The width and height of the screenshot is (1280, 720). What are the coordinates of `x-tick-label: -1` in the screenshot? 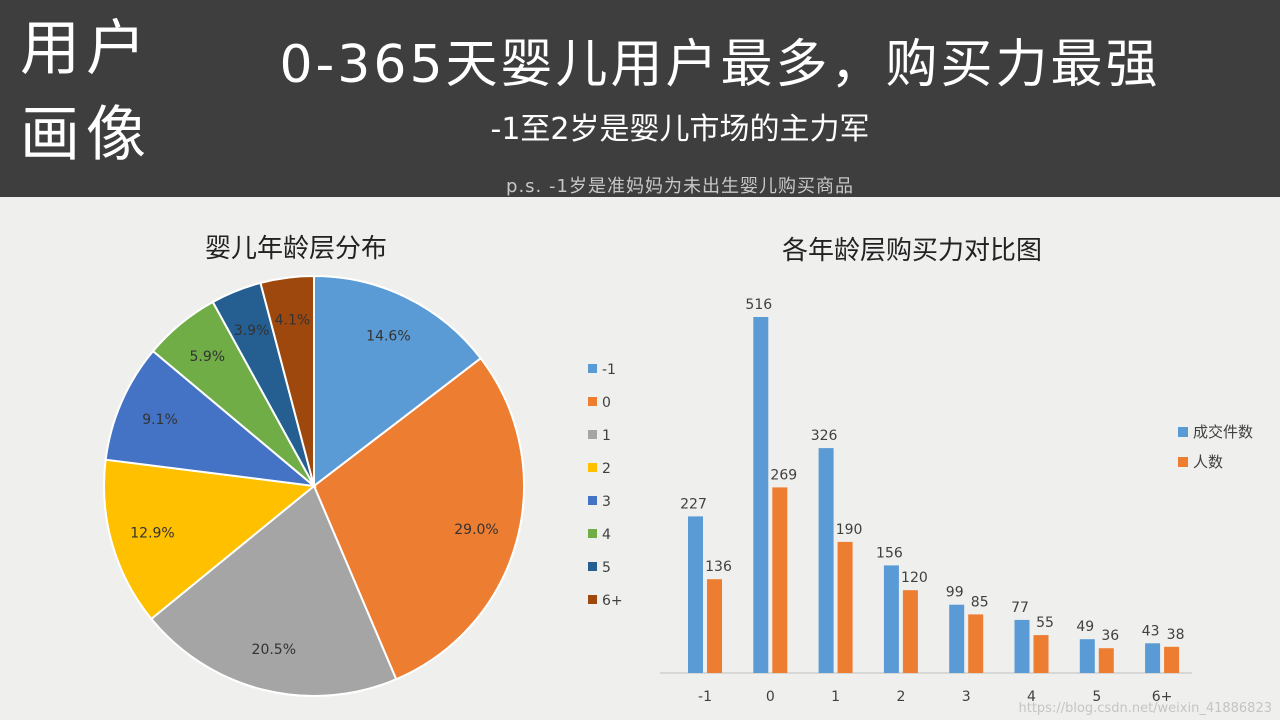 It's located at (705, 697).